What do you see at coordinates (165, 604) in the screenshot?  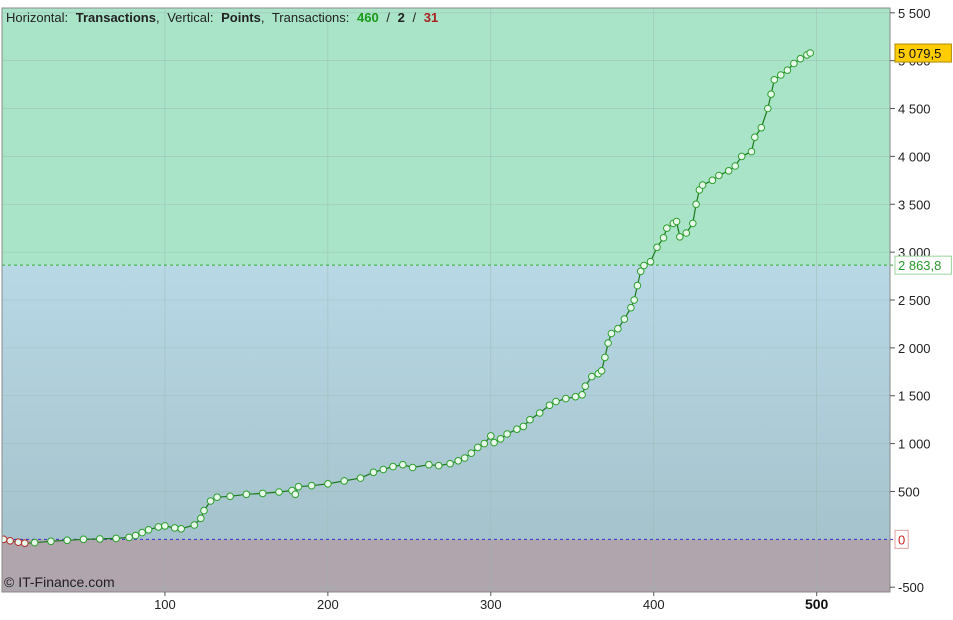 I see `x-tick-label: 100` at bounding box center [165, 604].